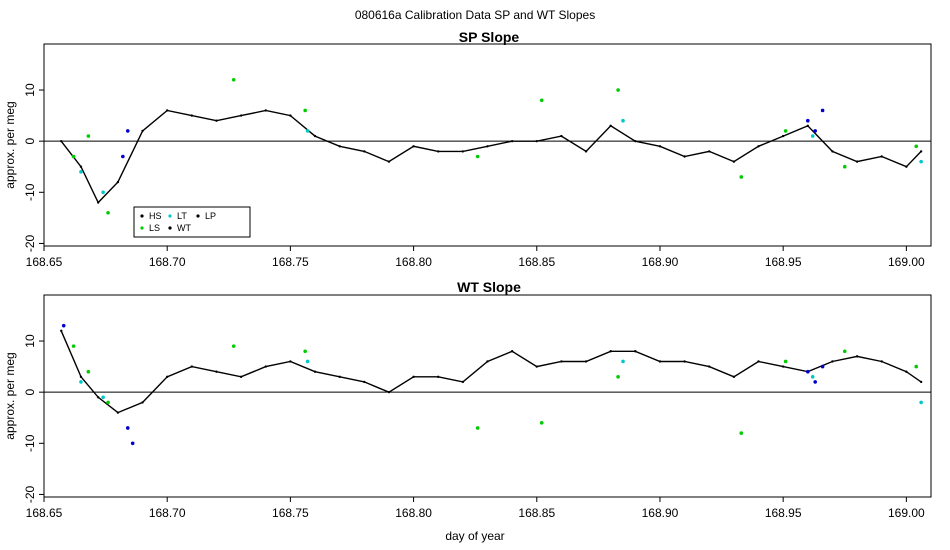 This screenshot has height=550, width=950. I want to click on sp-slope-xtick-label: 168.70, so click(167, 262).